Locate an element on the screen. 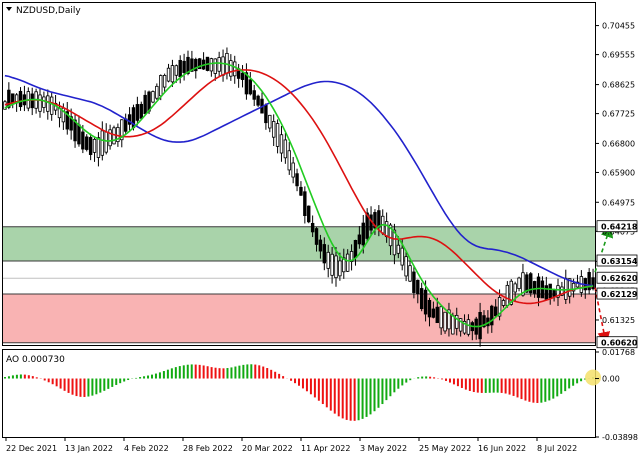 Image resolution: width=640 pixels, height=457 pixels. price-tag-label: 0.63154 is located at coordinates (619, 261).